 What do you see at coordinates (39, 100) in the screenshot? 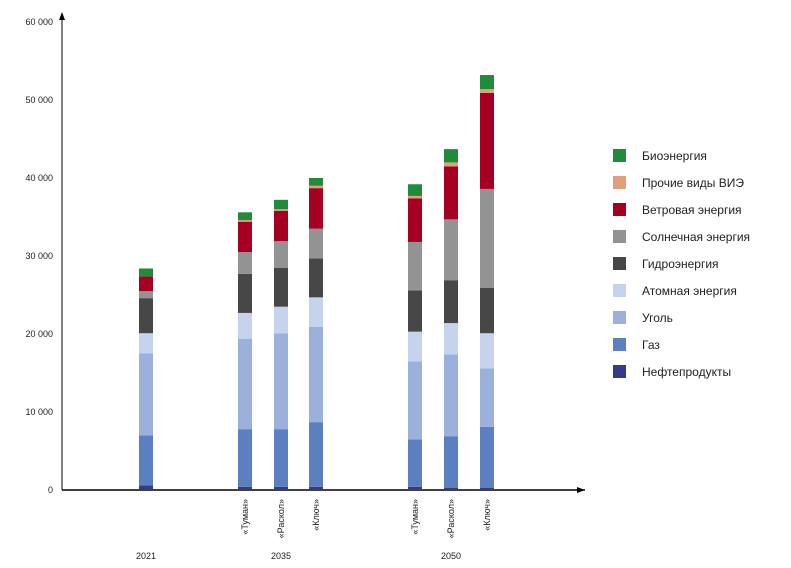
I see `y-tick-label: 50 000` at bounding box center [39, 100].